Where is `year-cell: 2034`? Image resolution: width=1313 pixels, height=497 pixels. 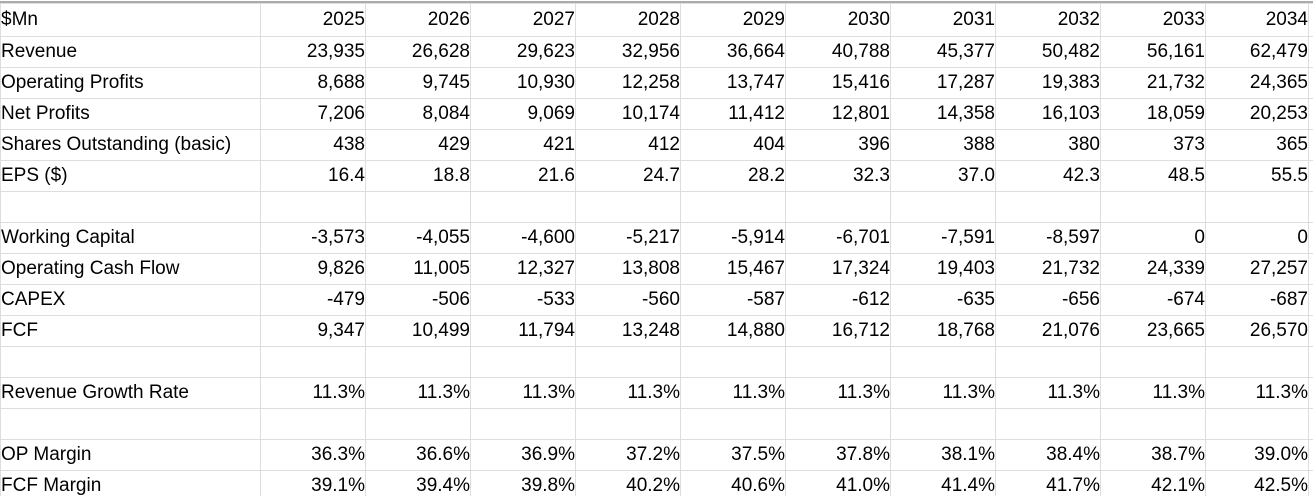 year-cell: 2034 is located at coordinates (1257, 20).